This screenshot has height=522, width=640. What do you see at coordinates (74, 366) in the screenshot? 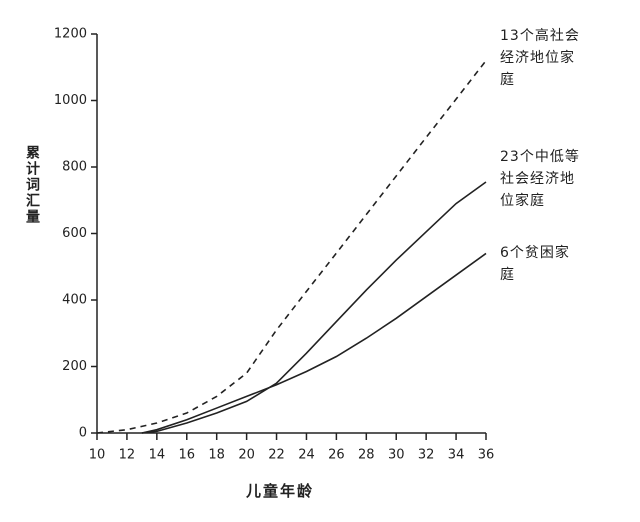
I see `y-tick-label: 200` at bounding box center [74, 366].